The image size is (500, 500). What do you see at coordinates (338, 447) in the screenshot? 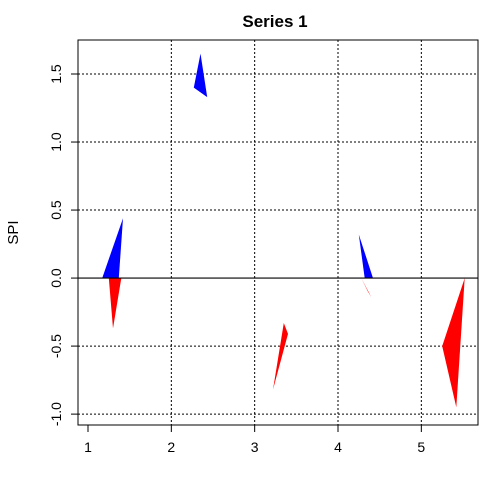
I see `x-tick-label-3: 4` at bounding box center [338, 447].